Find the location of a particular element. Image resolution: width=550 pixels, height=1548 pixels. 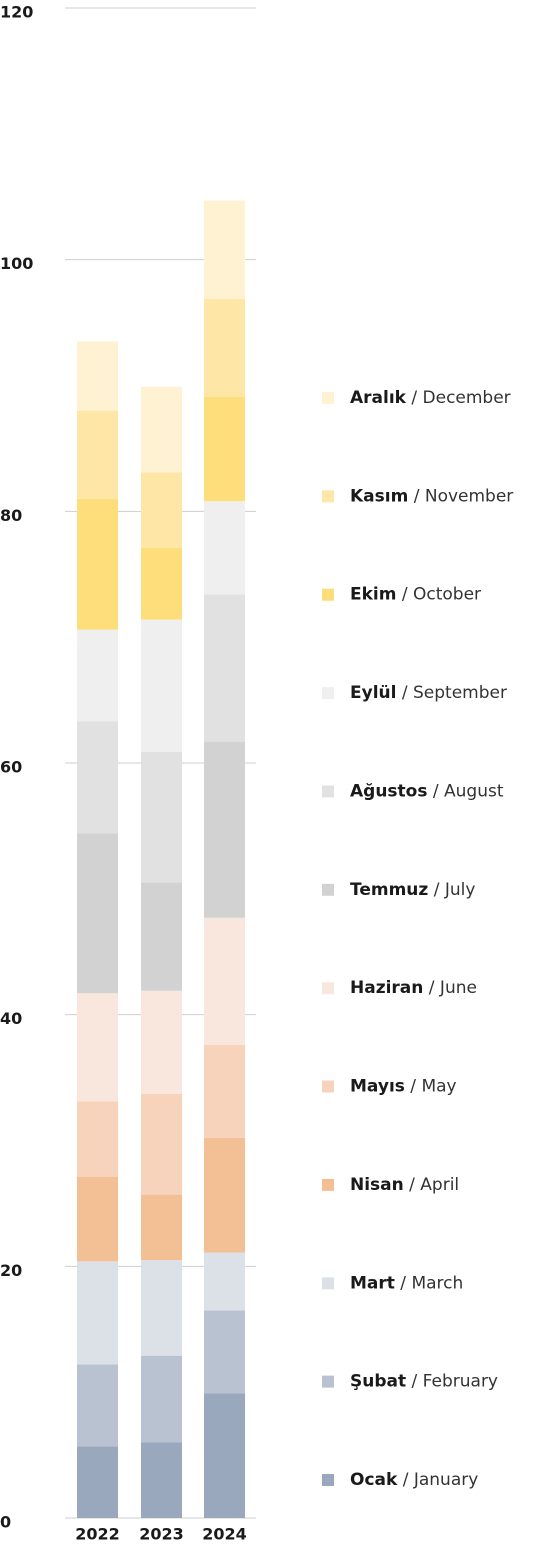

y-tick-label: 20 is located at coordinates (11, 1270).